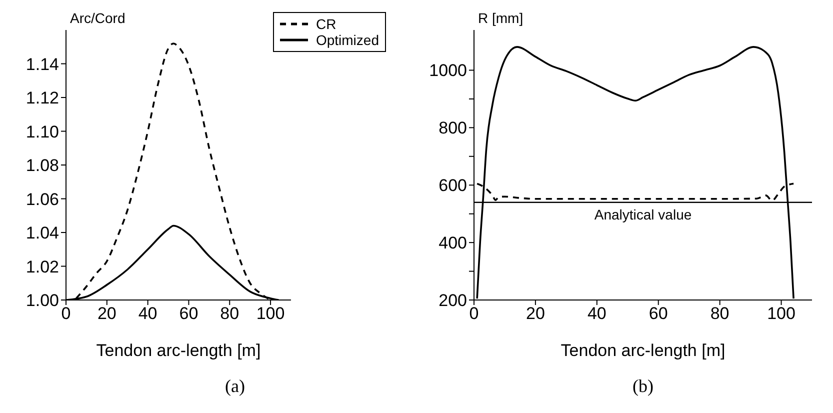 The image size is (833, 413). Describe the element at coordinates (347, 40) in the screenshot. I see `legend-label: Optimized` at that location.